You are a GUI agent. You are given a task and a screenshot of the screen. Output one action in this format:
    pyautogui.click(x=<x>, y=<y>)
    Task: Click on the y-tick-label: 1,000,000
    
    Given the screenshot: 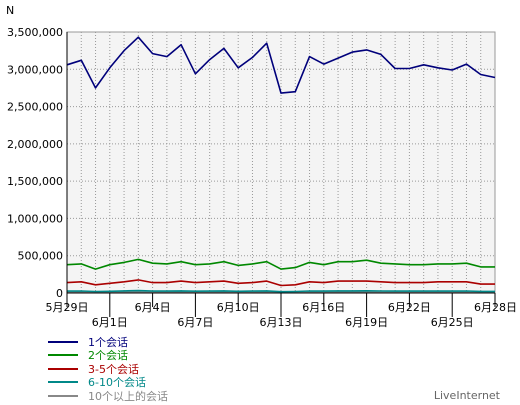 What is the action you would take?
    pyautogui.click(x=35, y=218)
    